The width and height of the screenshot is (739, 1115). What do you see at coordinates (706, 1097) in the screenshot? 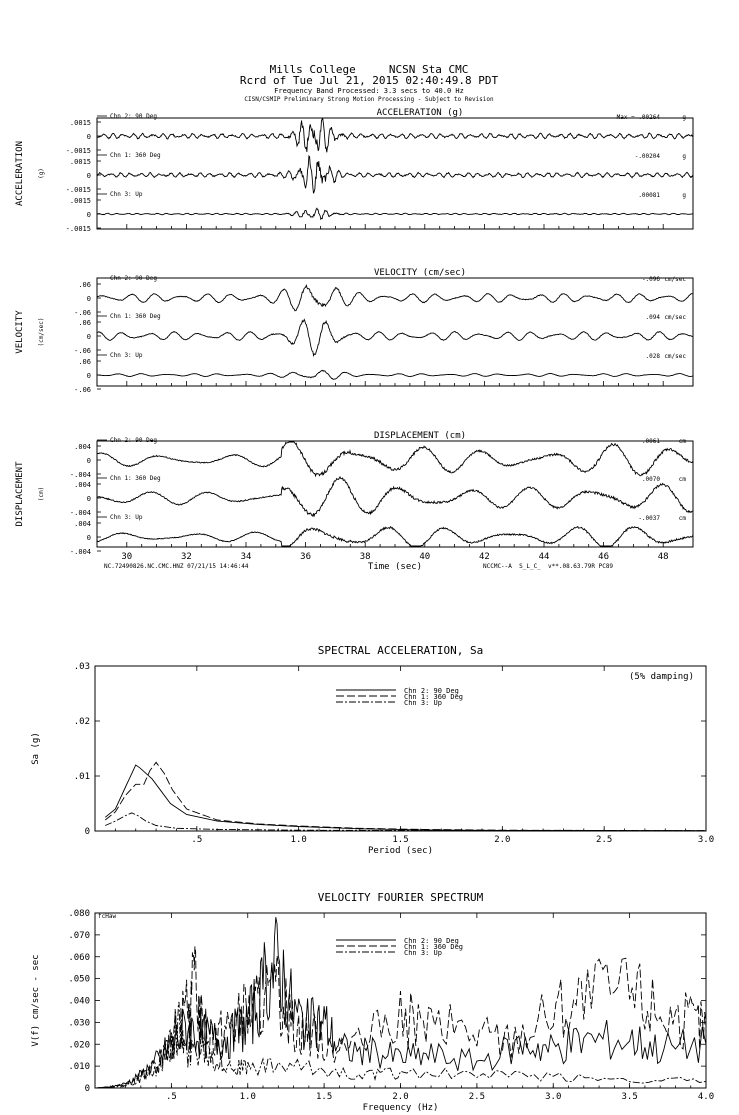
I see `x-tick-label: 4.0` at bounding box center [706, 1097].